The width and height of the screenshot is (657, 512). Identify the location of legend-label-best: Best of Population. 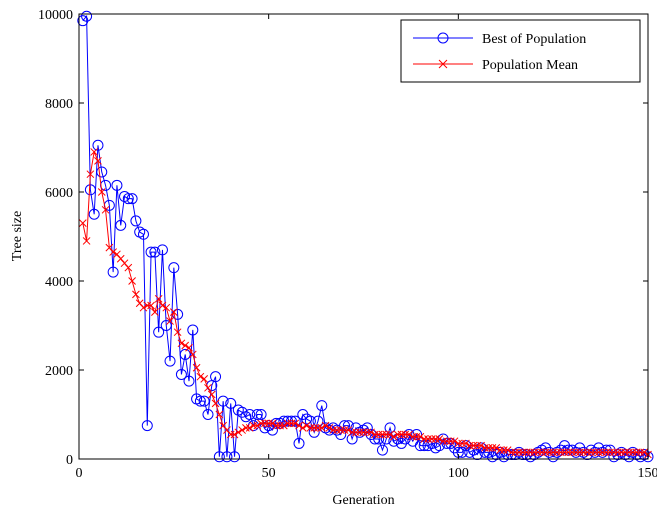
(534, 39).